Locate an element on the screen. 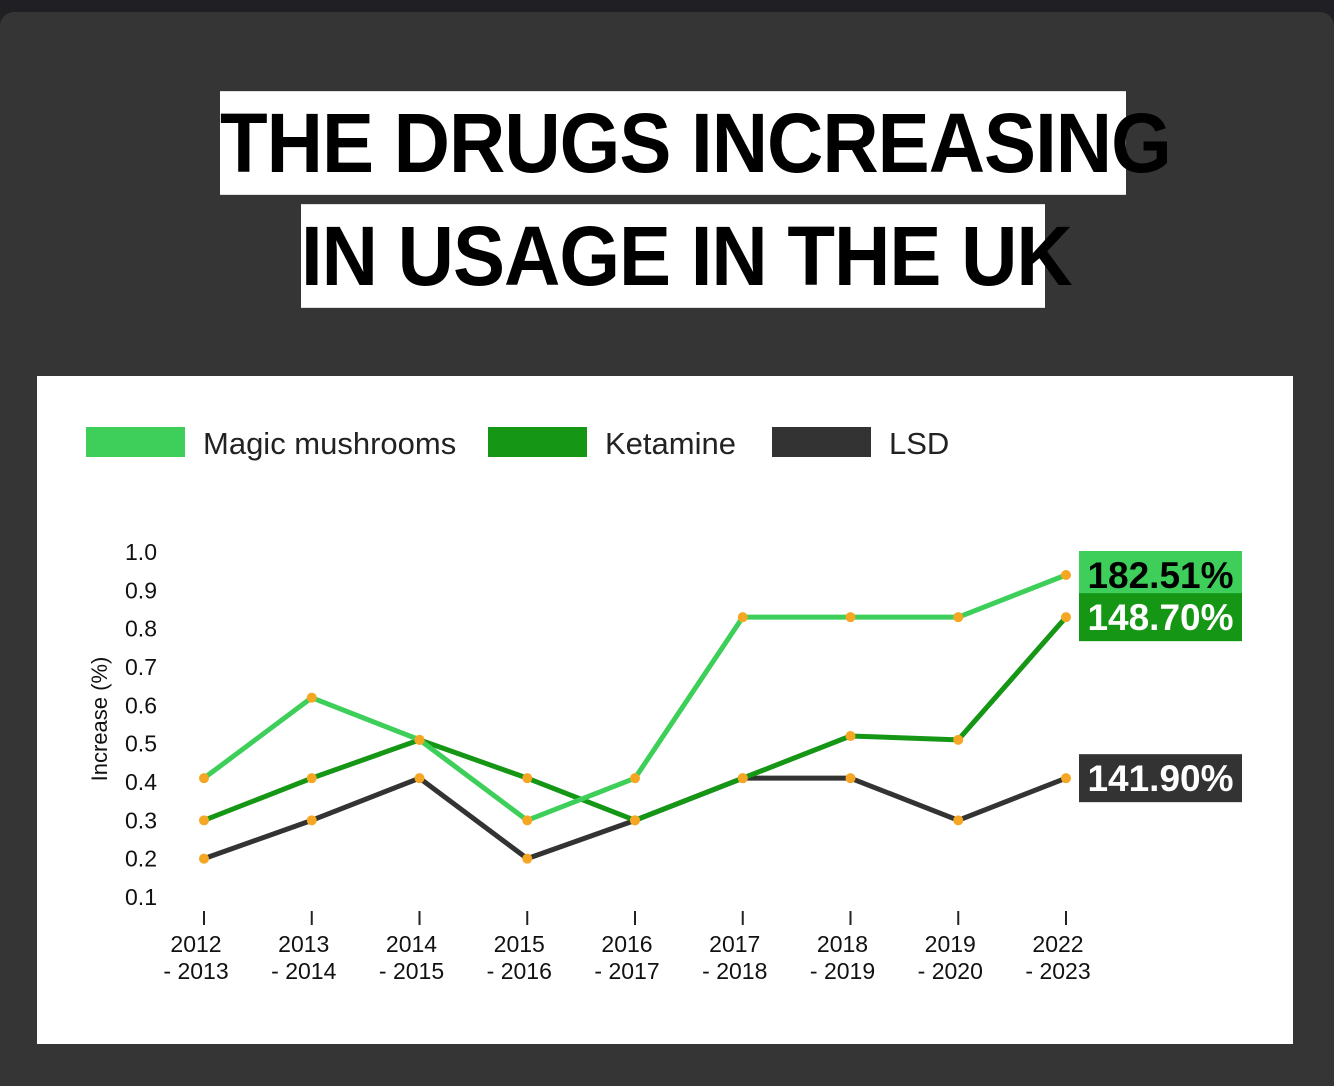 Image resolution: width=1334 pixels, height=1086 pixels. x-tick-label-1-line1: 2013 is located at coordinates (303, 944).